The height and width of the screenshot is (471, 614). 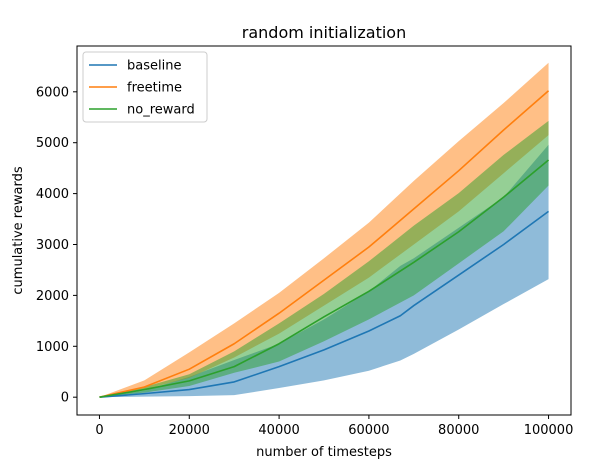 What do you see at coordinates (161, 110) in the screenshot?
I see `legend-label-no-reward: no_reward` at bounding box center [161, 110].